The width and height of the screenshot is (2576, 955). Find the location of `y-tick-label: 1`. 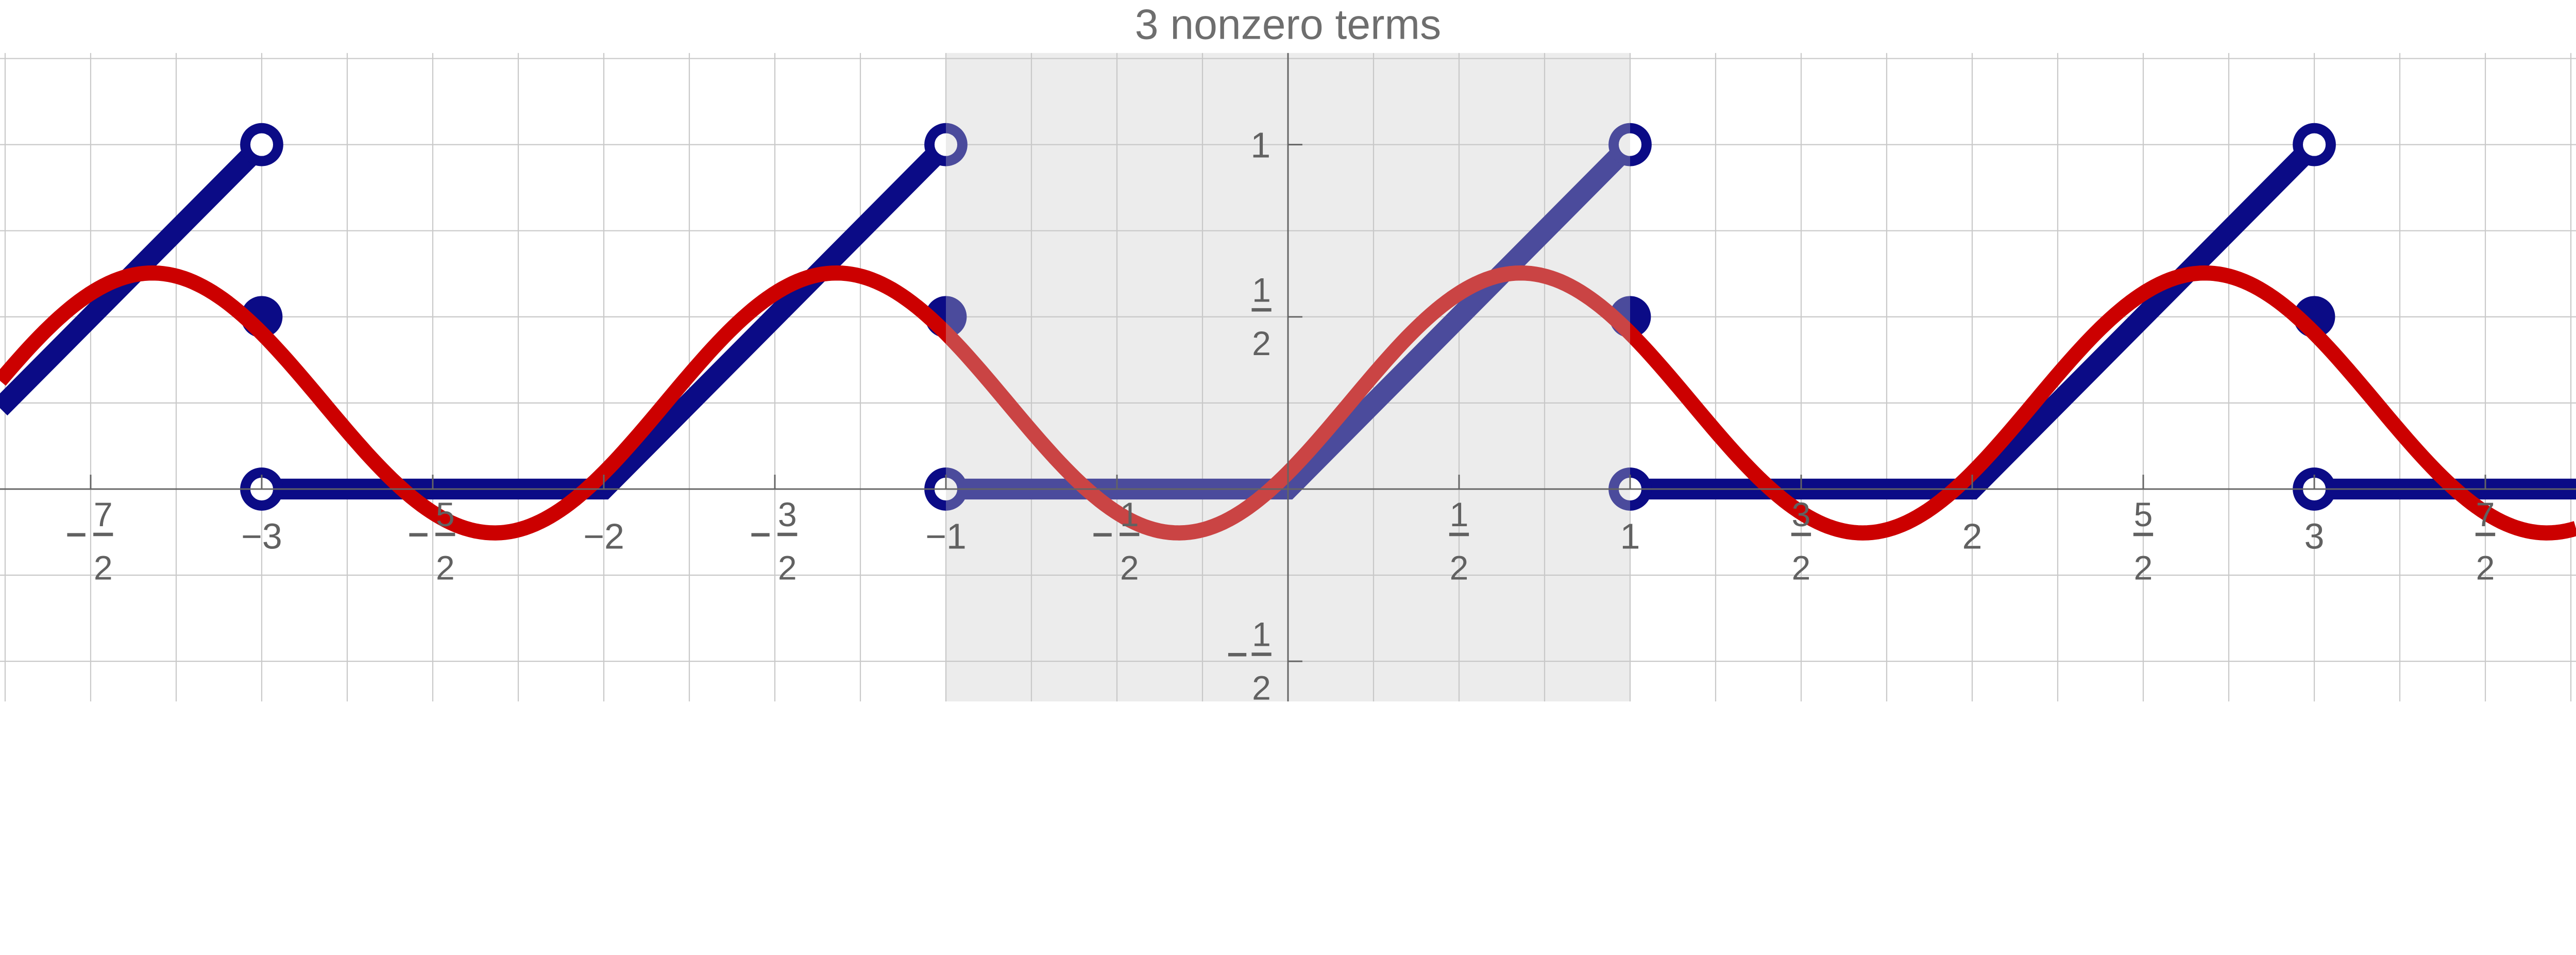

y-tick-label: 1 is located at coordinates (1260, 145).